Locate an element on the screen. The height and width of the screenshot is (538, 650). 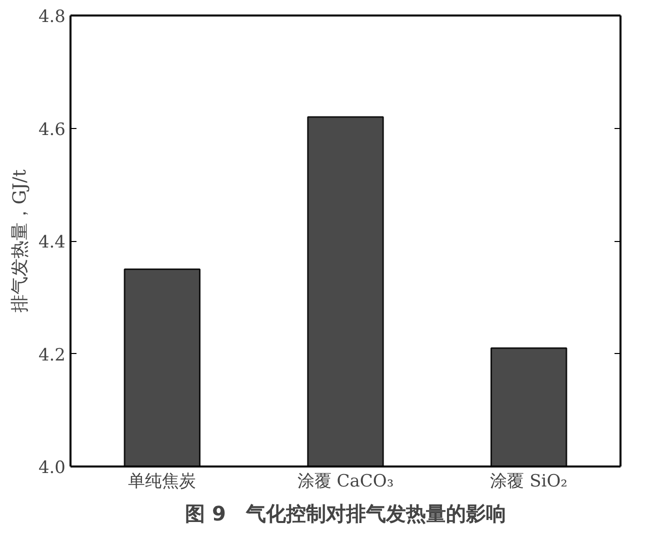
y-tick-label: 4.4 is located at coordinates (52, 242).